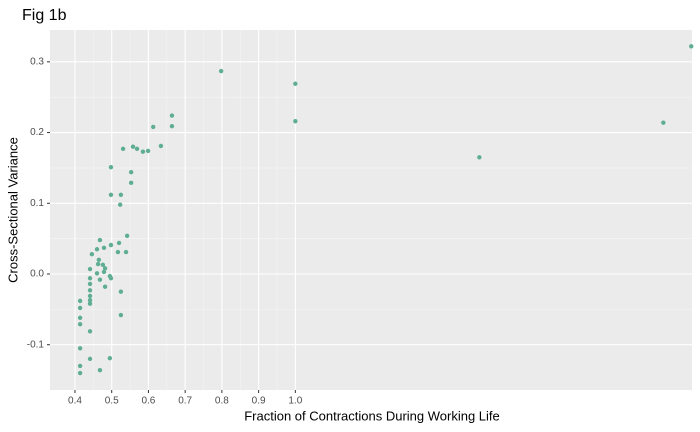  What do you see at coordinates (12, 210) in the screenshot?
I see `y-axis-title: Cross-Sectional Variance` at bounding box center [12, 210].